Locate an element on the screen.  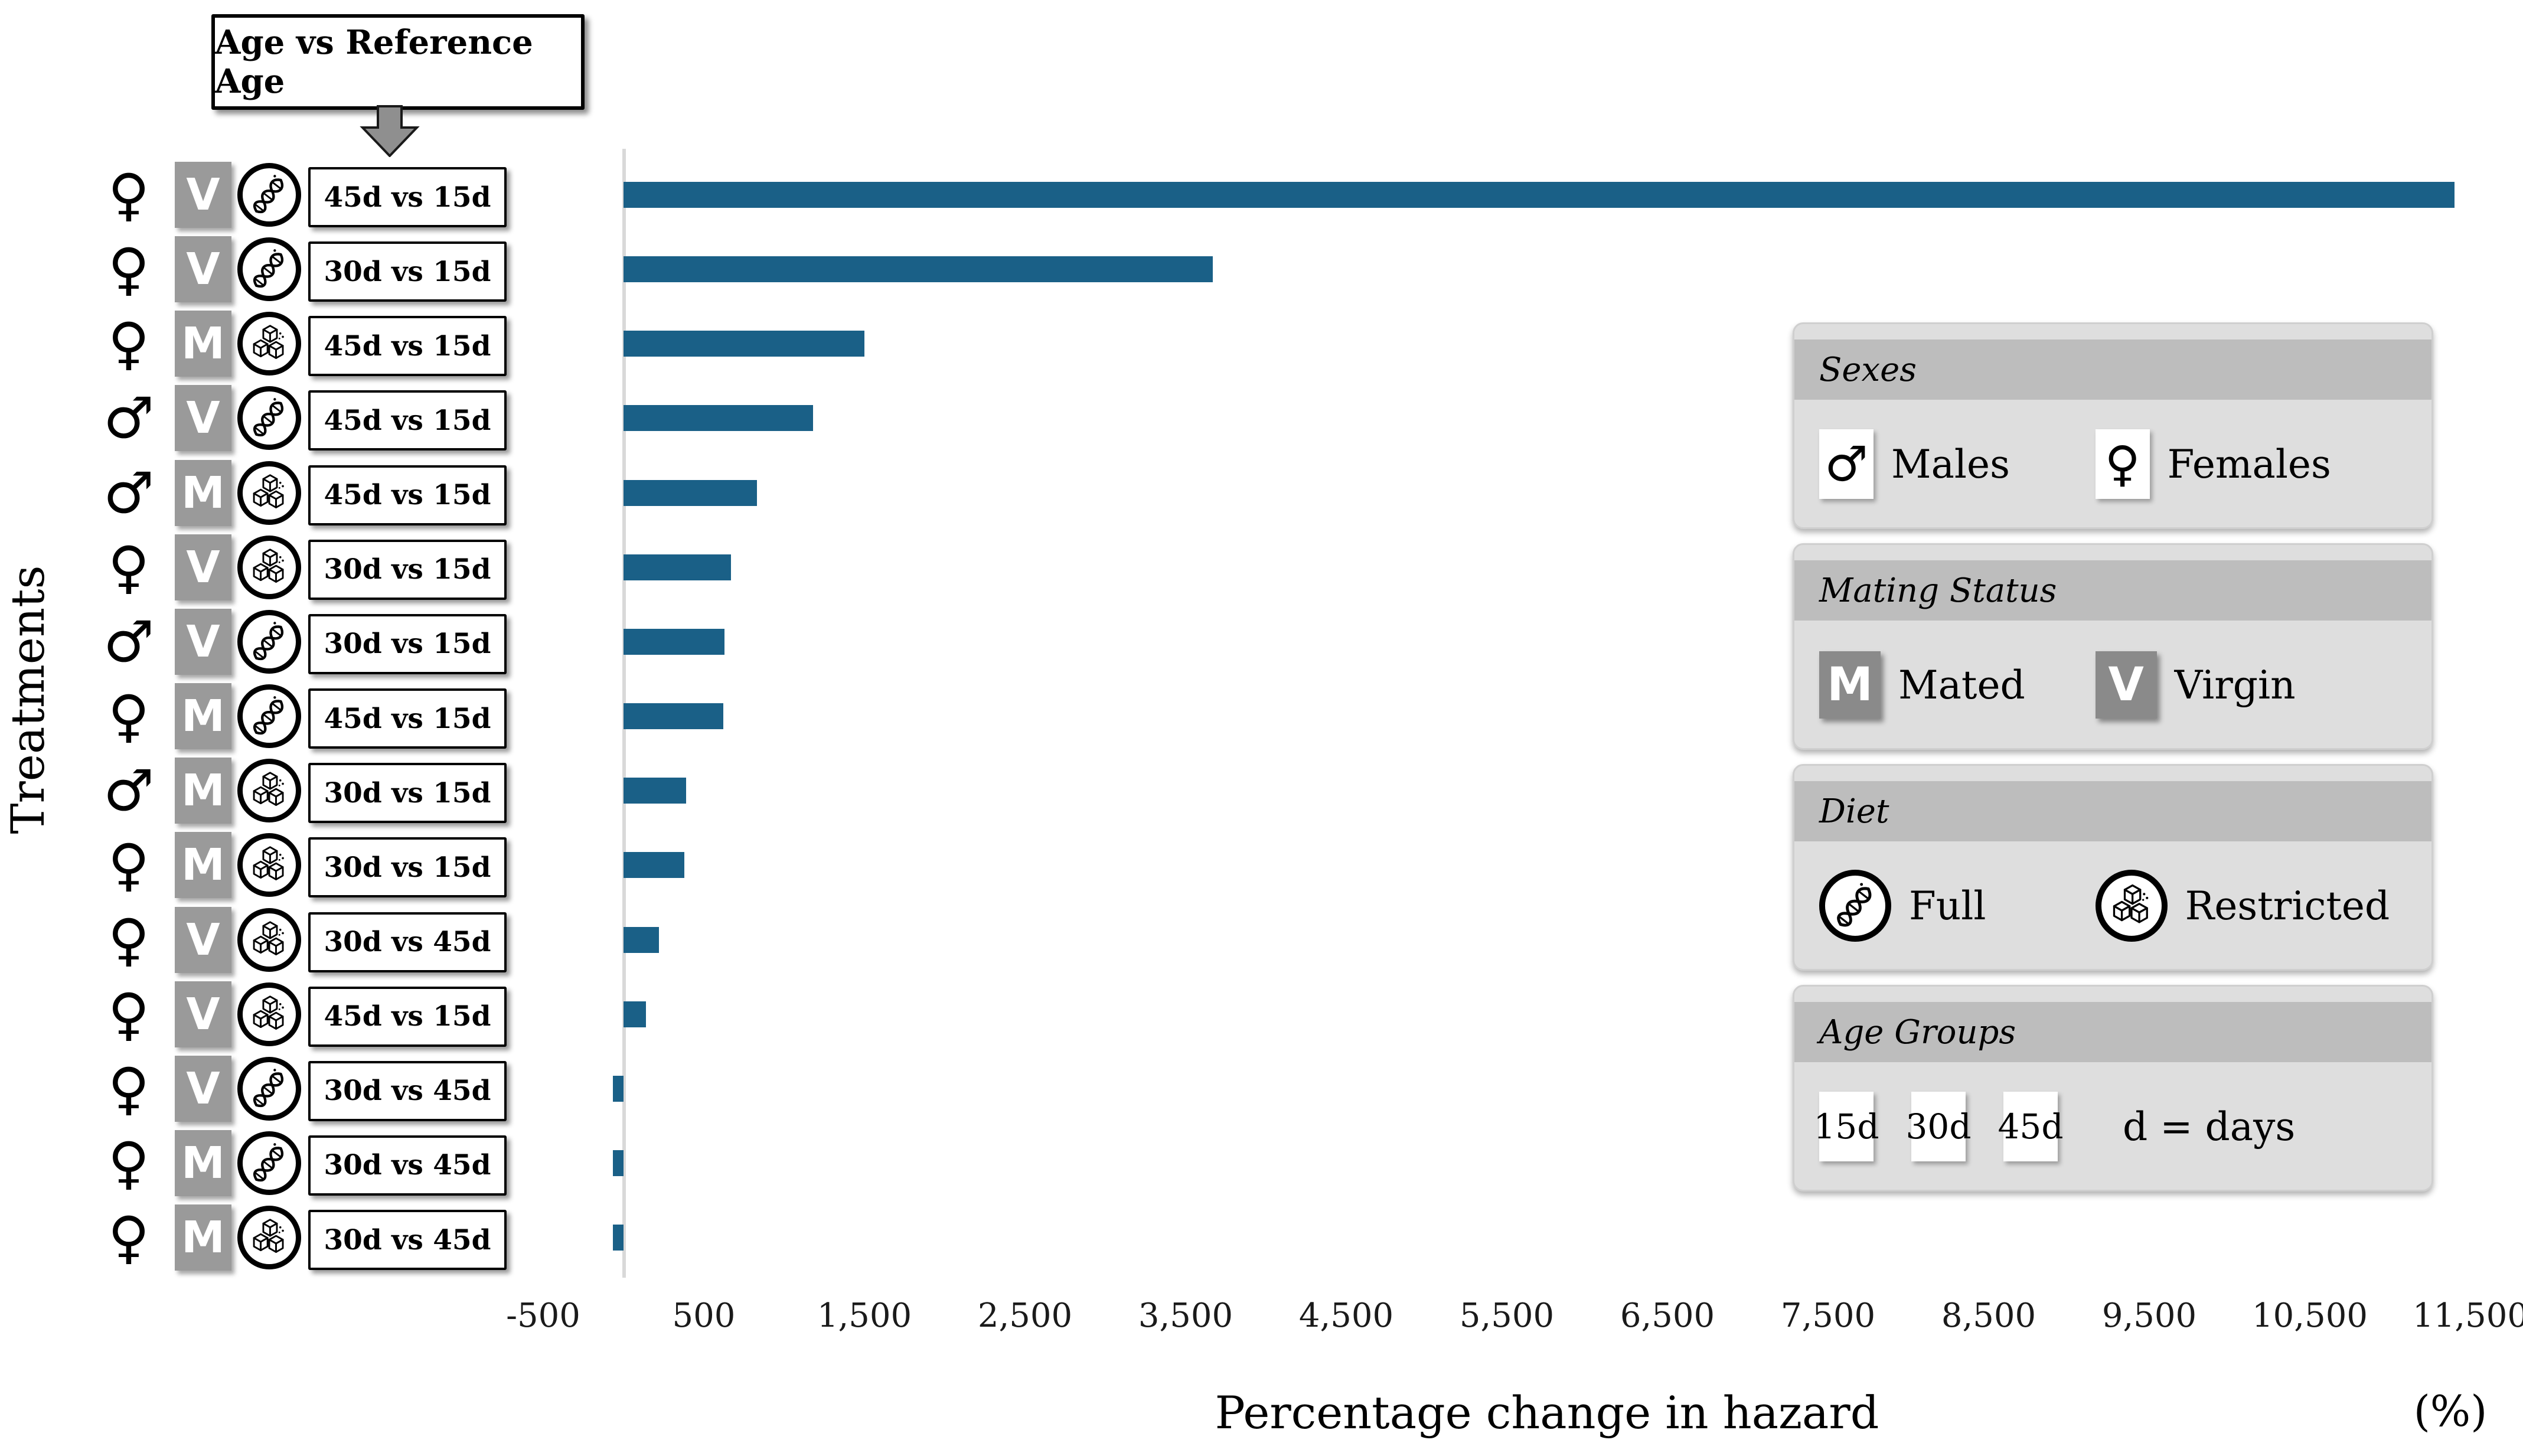
female-icon: ♀ is located at coordinates (2122, 464).